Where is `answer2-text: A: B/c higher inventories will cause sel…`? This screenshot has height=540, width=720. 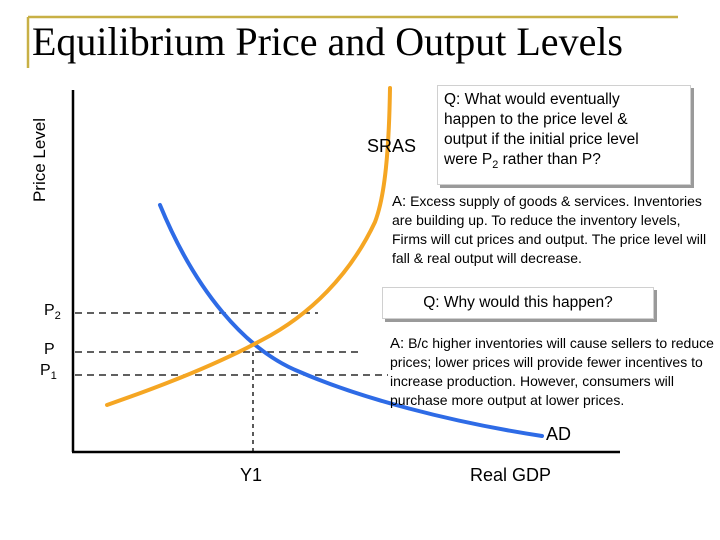 answer2-text: A: B/c higher inventories will cause sel… is located at coordinates (552, 372).